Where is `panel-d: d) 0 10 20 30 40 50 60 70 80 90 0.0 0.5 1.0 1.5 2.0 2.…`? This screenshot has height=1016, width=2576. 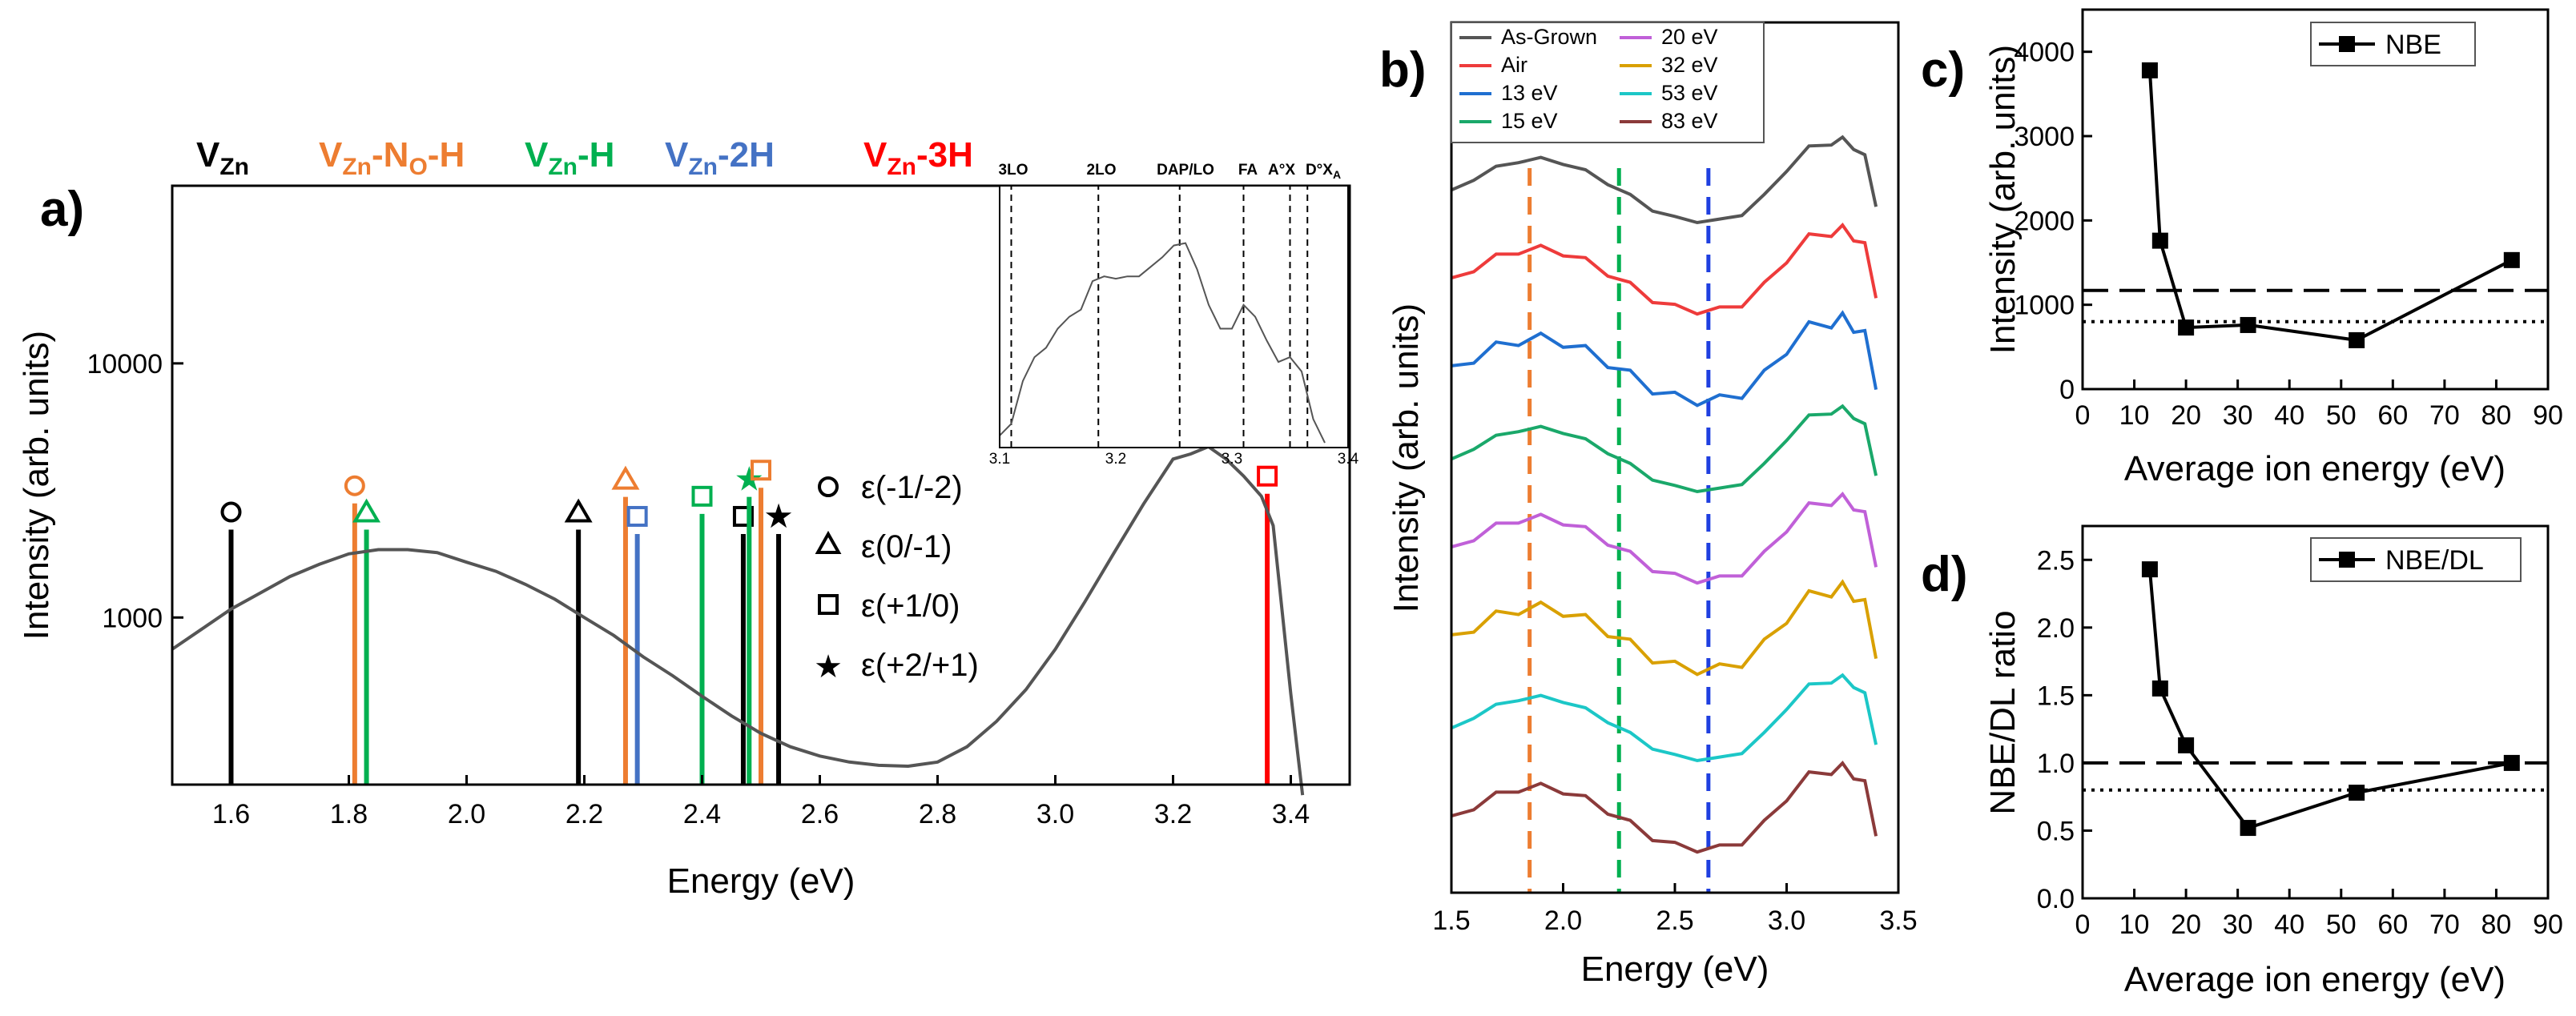
panel-d: d) 0 10 20 30 40 50 60 70 80 90 0.0 0.5 1.0 1.5 2.0 2.… is located at coordinates (2242, 761).